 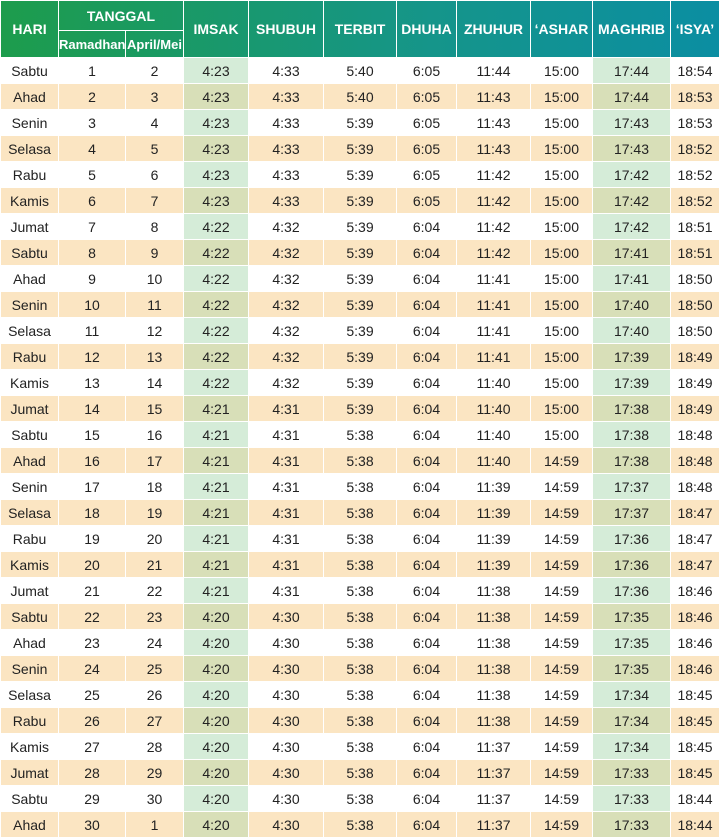 What do you see at coordinates (29, 486) in the screenshot?
I see `day-cell: Senin` at bounding box center [29, 486].